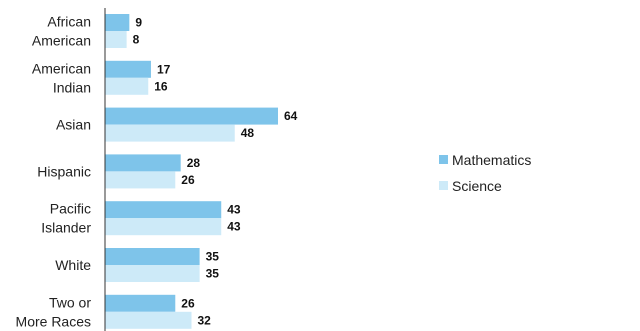 The image size is (640, 331). What do you see at coordinates (443, 185) in the screenshot?
I see `legend-swatch-science` at bounding box center [443, 185].